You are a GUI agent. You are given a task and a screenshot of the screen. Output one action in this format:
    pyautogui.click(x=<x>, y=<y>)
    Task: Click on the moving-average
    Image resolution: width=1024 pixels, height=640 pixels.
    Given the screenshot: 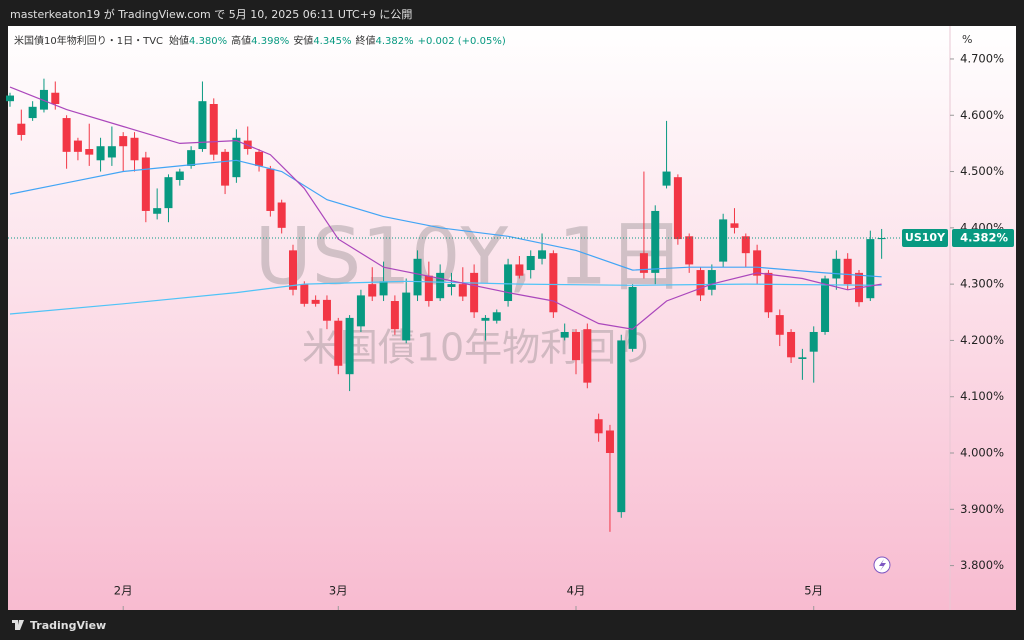 What is the action you would take?
    pyautogui.click(x=445, y=297)
    